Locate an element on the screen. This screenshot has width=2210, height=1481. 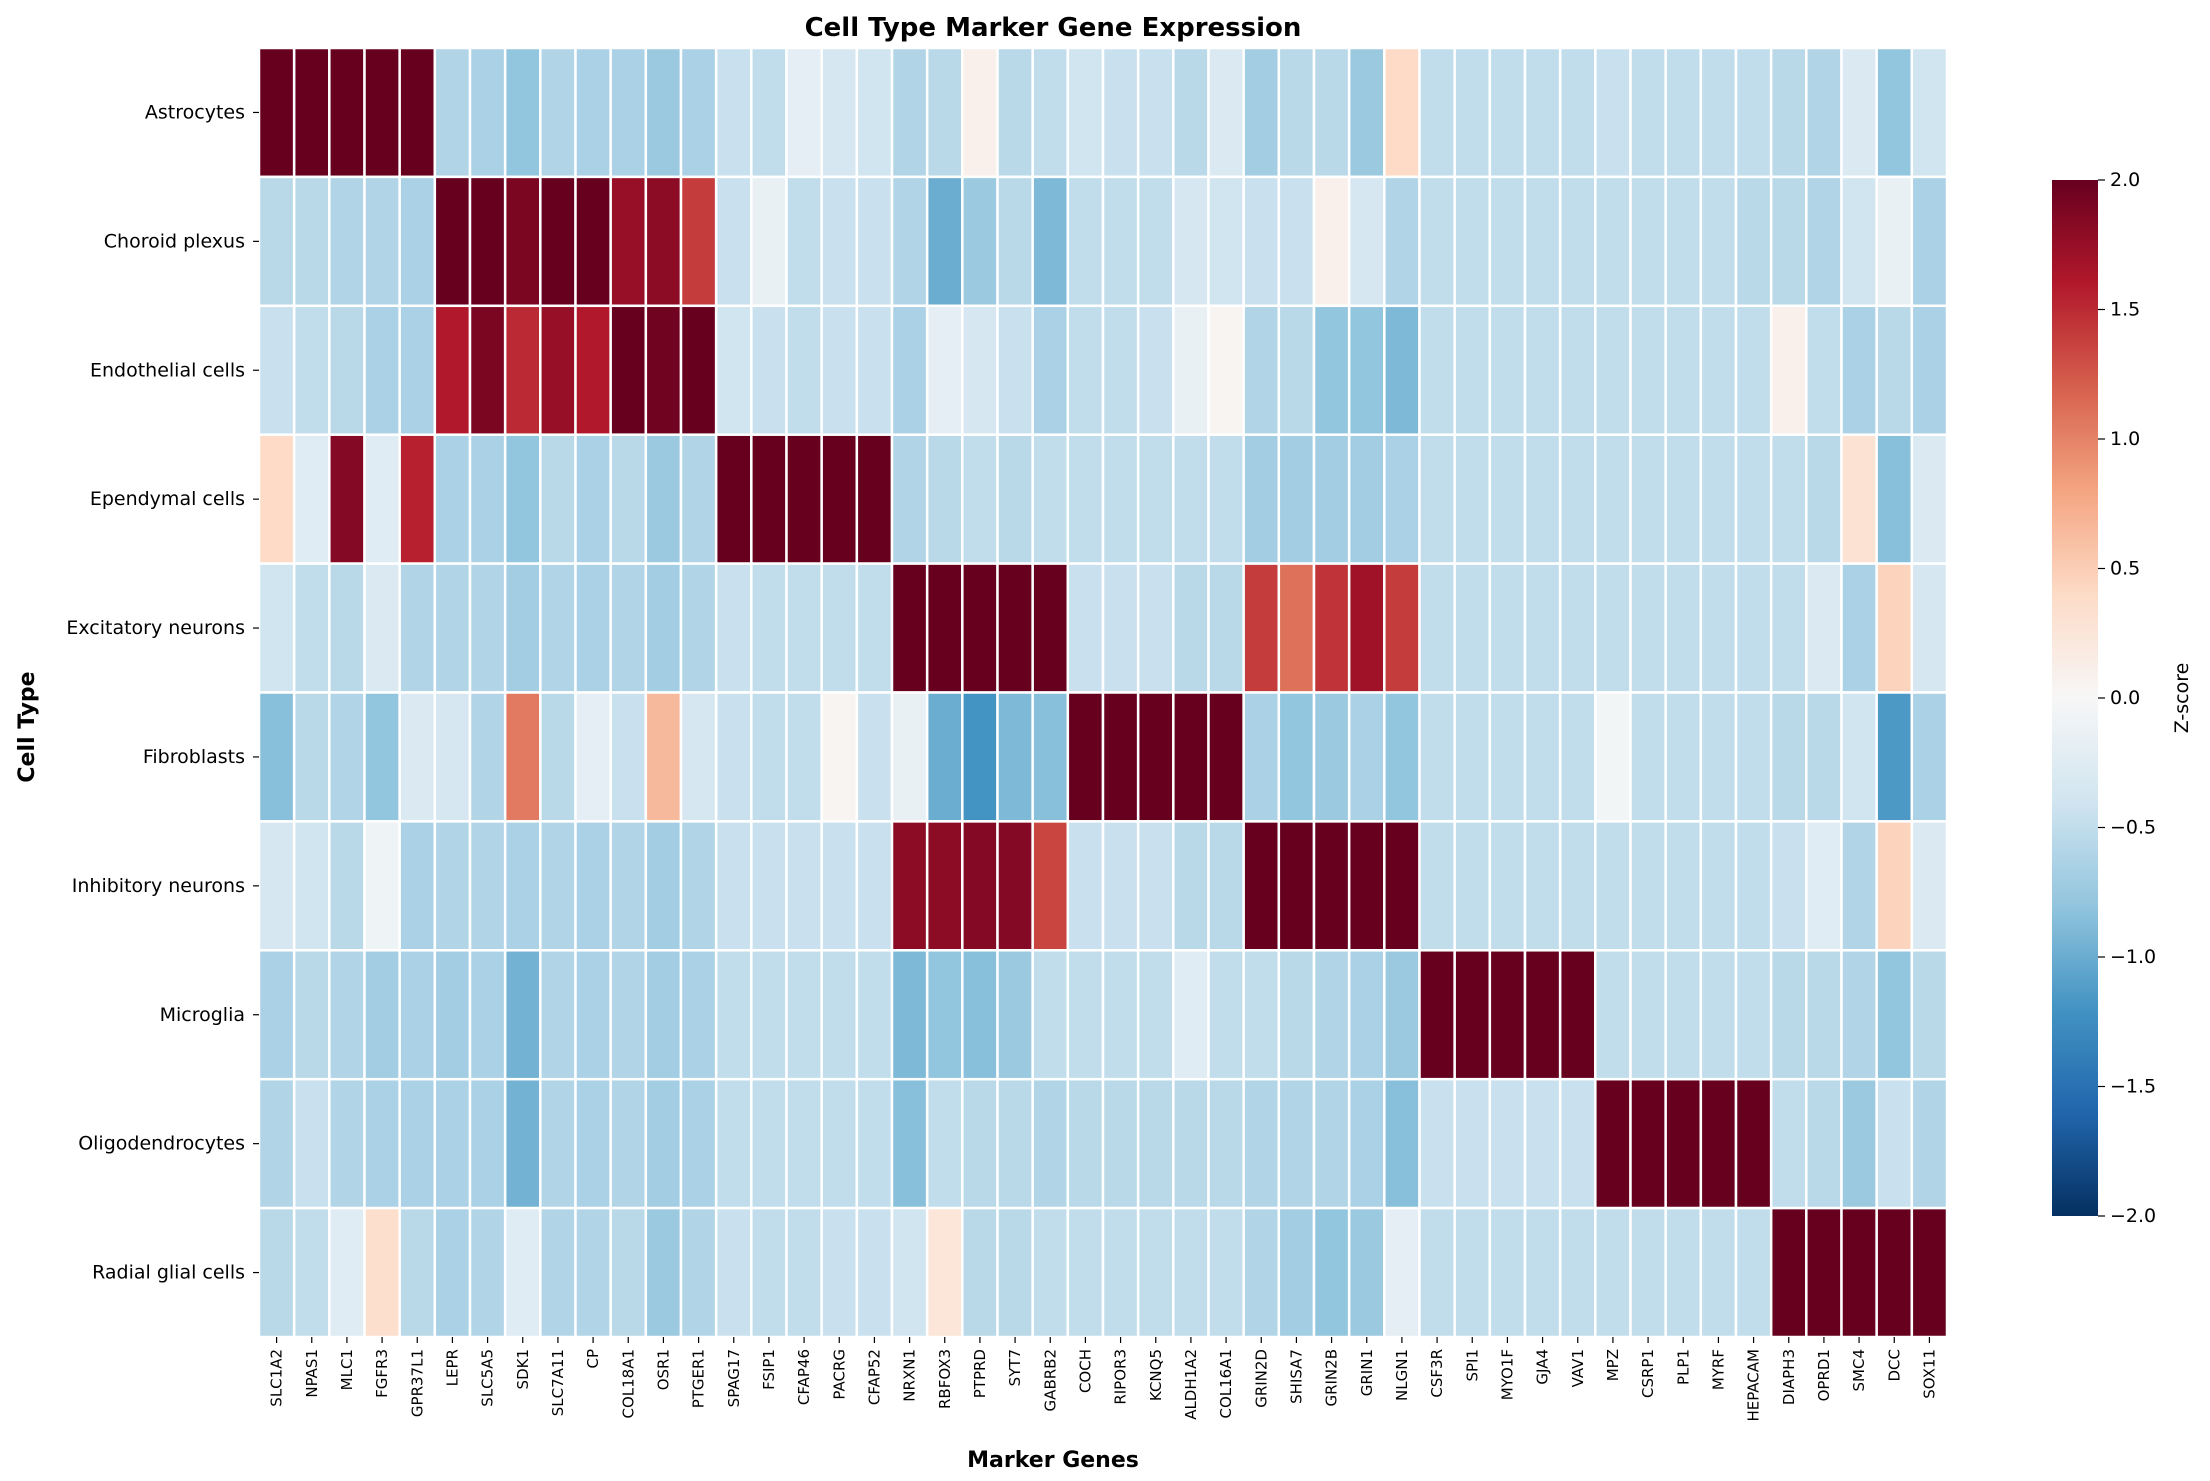
column-label: MYRF is located at coordinates (1718, 1369).